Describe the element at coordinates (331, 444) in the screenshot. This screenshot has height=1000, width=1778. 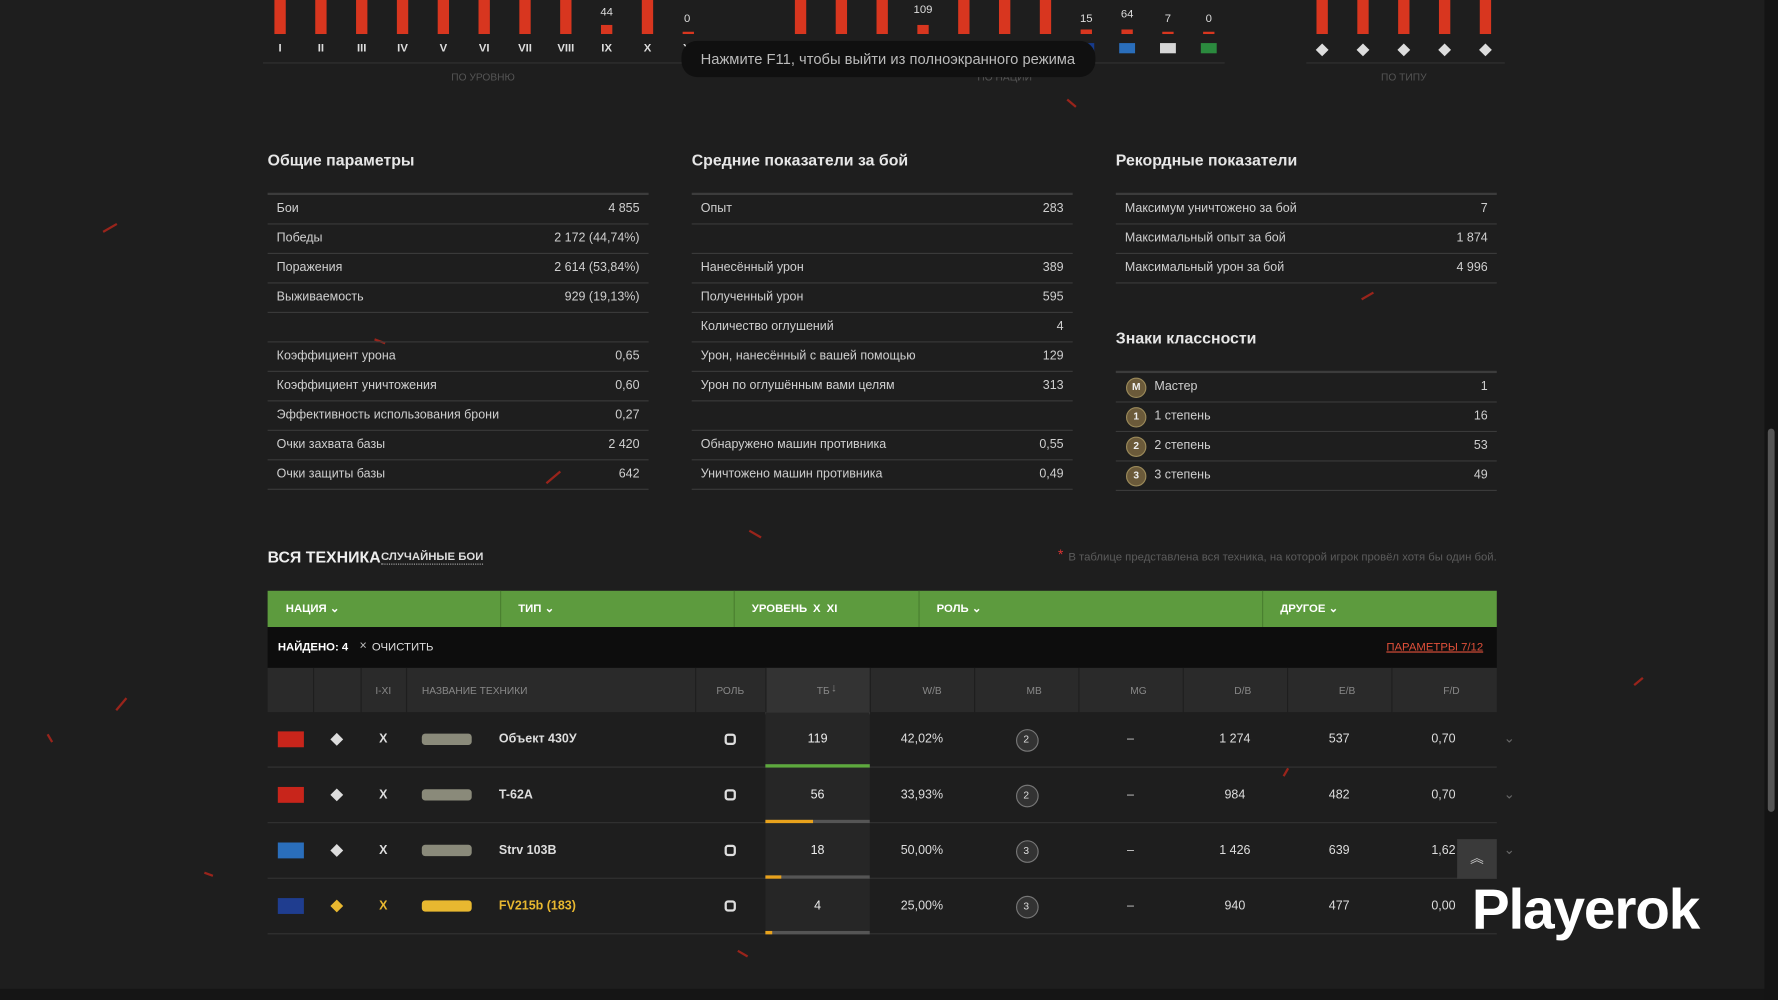
I see `stat-label: Очки захвата базы` at that location.